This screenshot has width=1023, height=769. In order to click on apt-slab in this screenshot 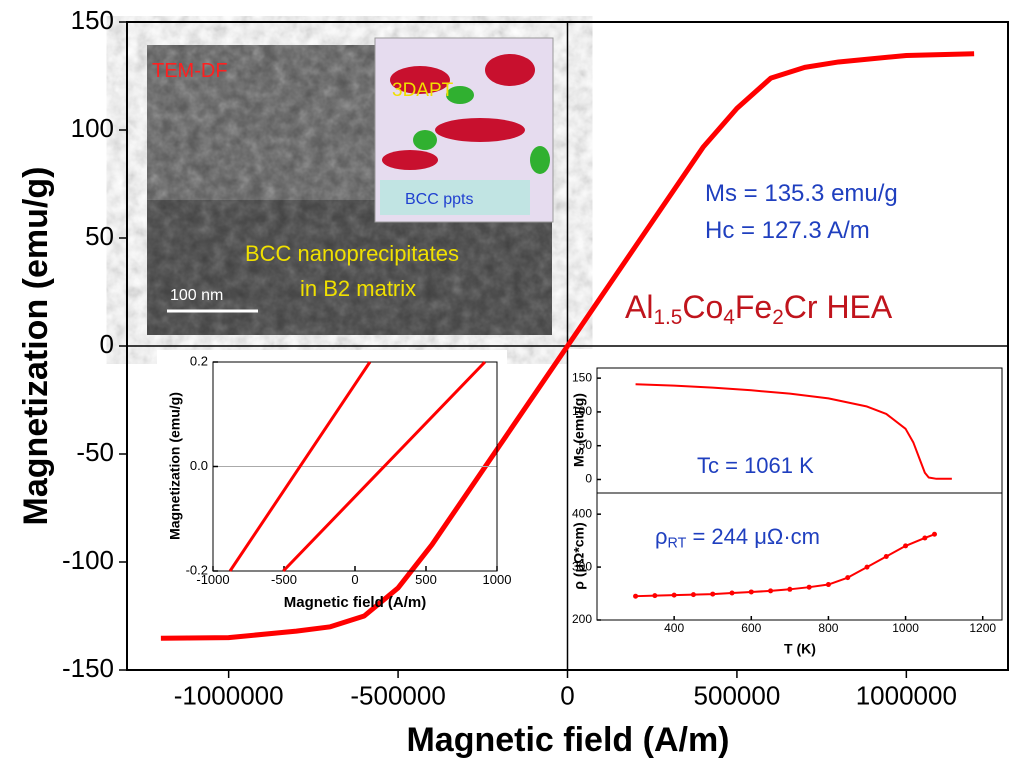, I will do `click(455, 197)`.